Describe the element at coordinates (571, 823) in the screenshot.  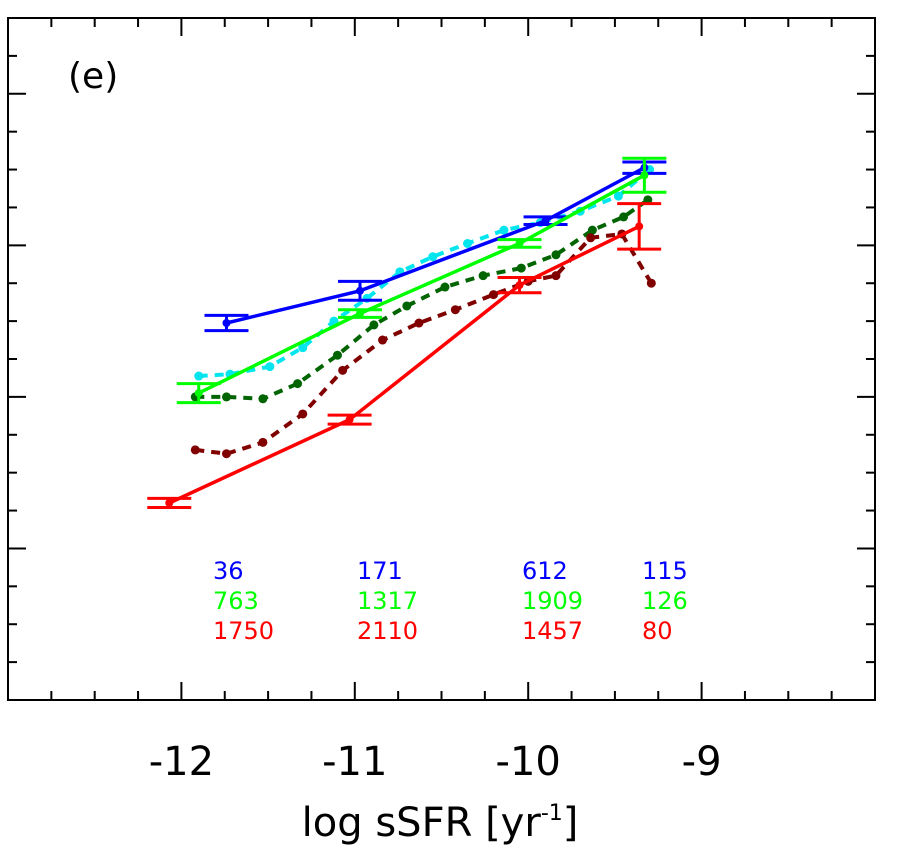
I see `x-axis-title-close: ]` at that location.